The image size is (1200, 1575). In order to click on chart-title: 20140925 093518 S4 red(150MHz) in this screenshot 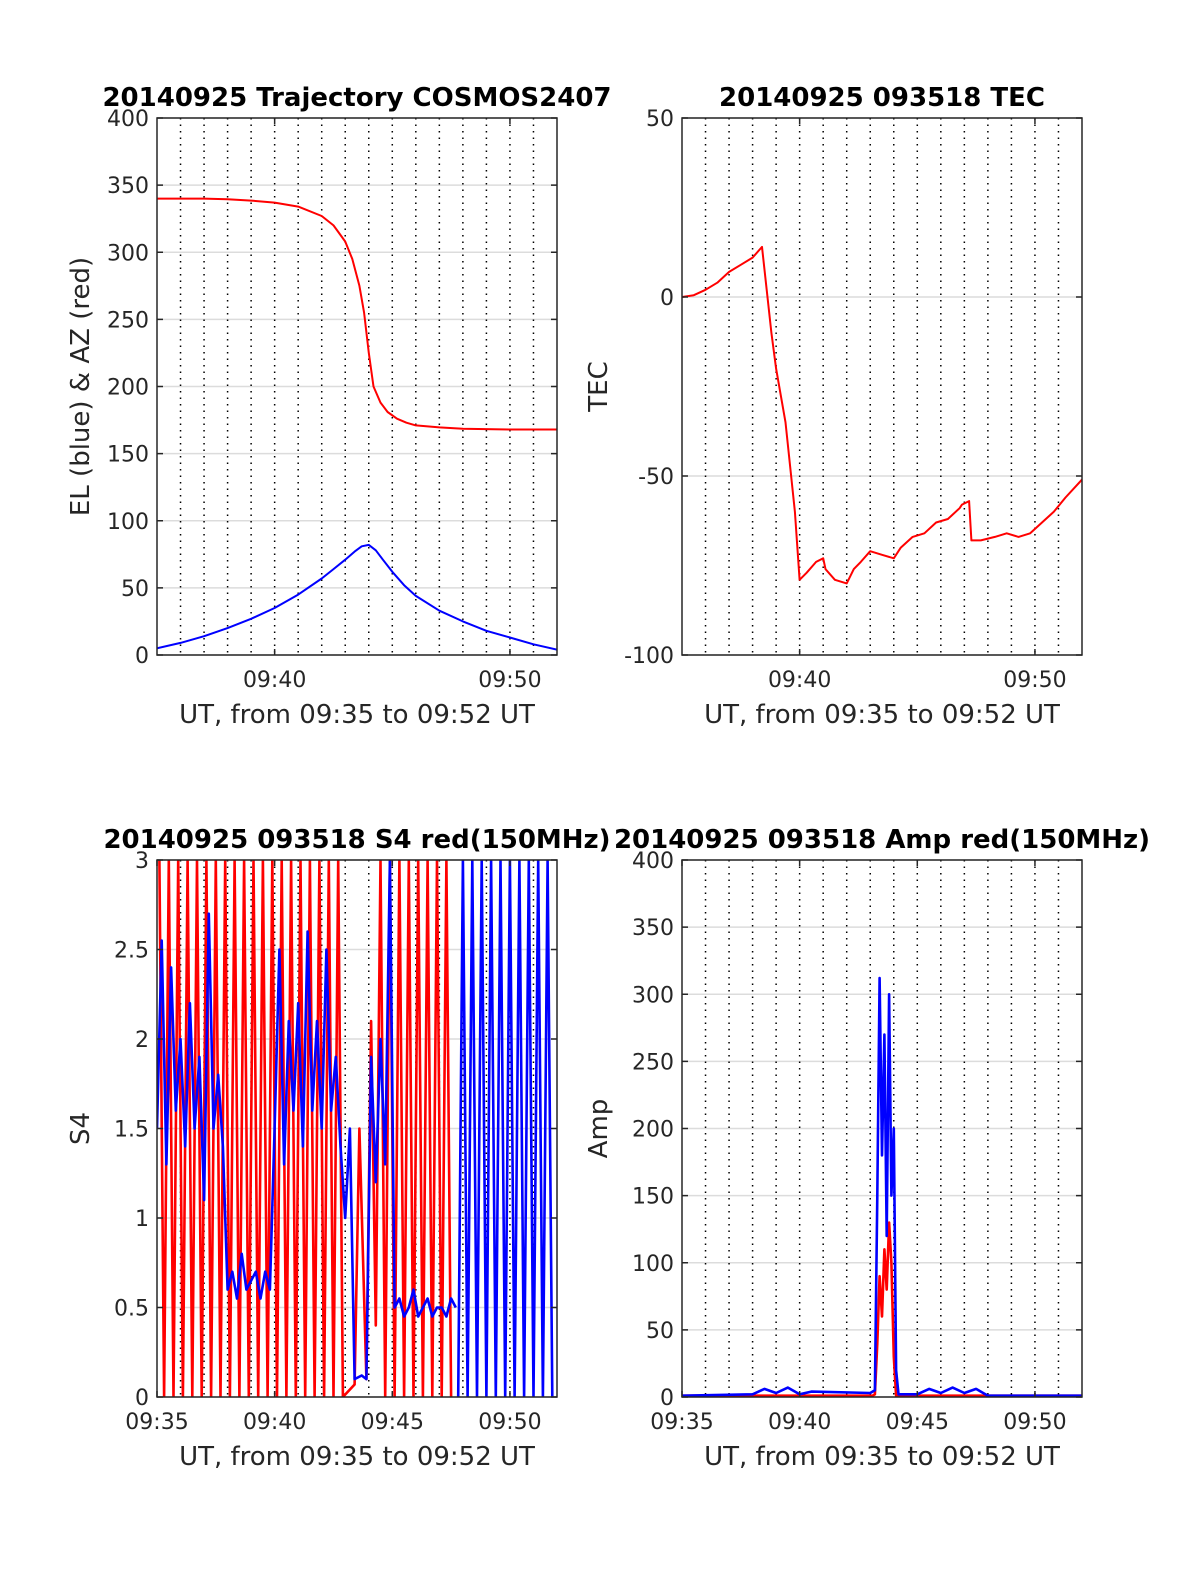, I will do `click(356, 840)`.